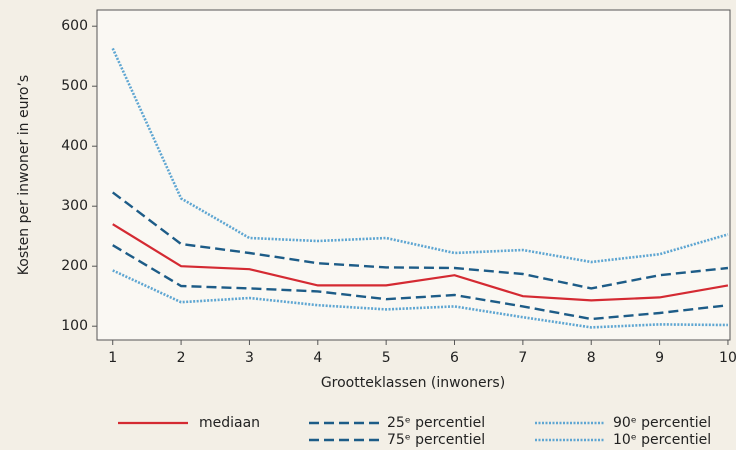  Describe the element at coordinates (317, 358) in the screenshot. I see `x-tick-label: 4` at that location.